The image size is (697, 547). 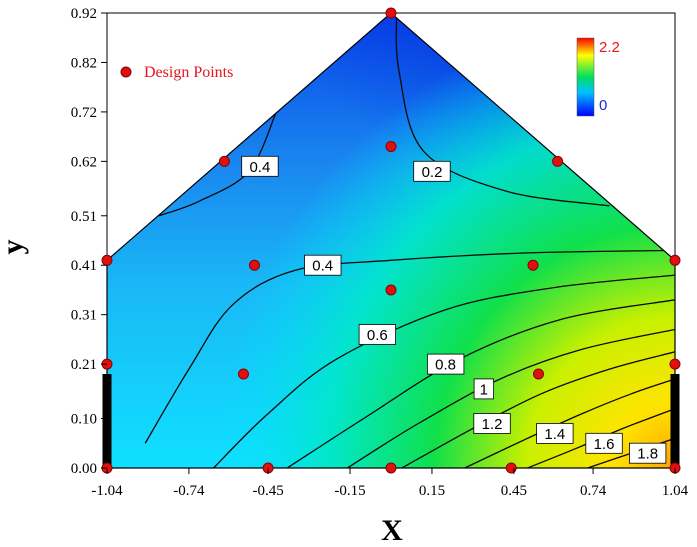 What do you see at coordinates (189, 491) in the screenshot?
I see `x-tick-label: -0.74` at bounding box center [189, 491].